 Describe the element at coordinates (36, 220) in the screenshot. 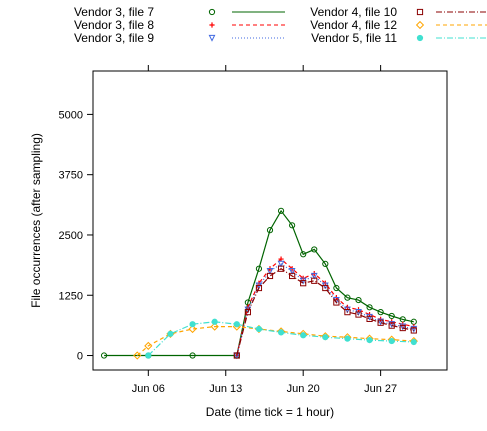

I see `y-axis-label: File occurrences (after sampling)` at that location.